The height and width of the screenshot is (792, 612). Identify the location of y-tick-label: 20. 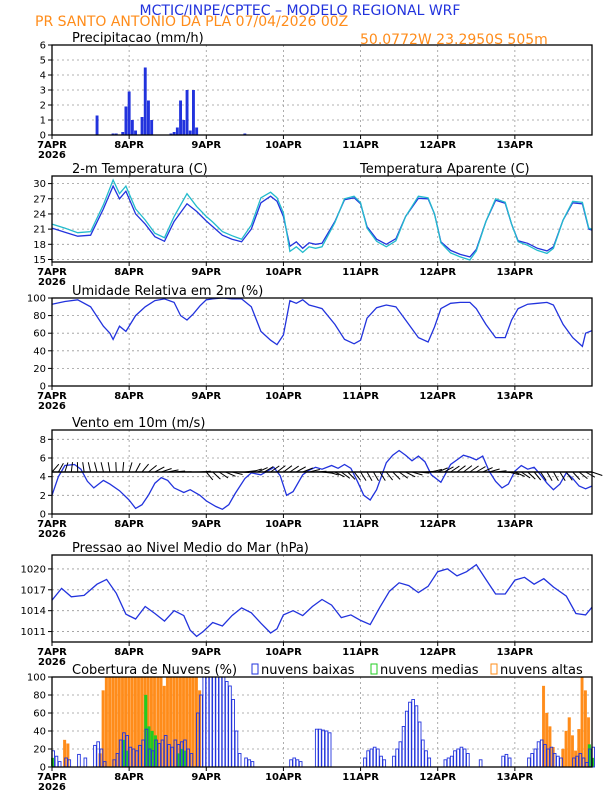
(39, 369).